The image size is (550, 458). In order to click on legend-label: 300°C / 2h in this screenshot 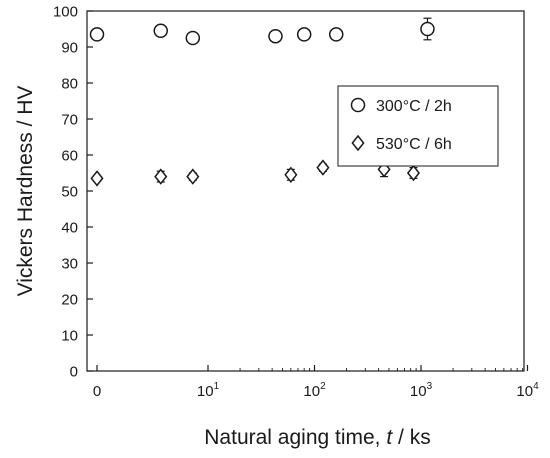, I will do `click(414, 106)`.